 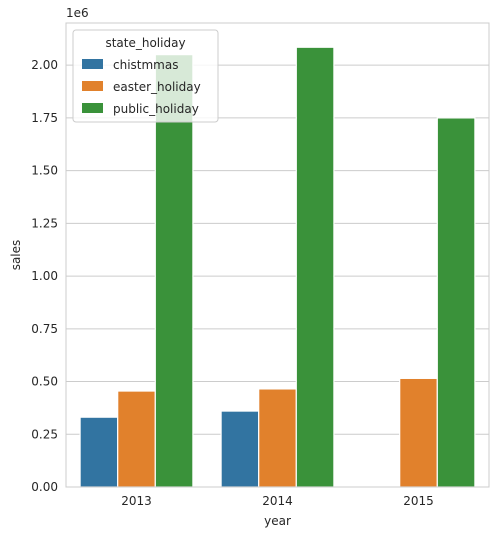 What do you see at coordinates (157, 87) in the screenshot?
I see `legend-label: easter_holiday` at bounding box center [157, 87].